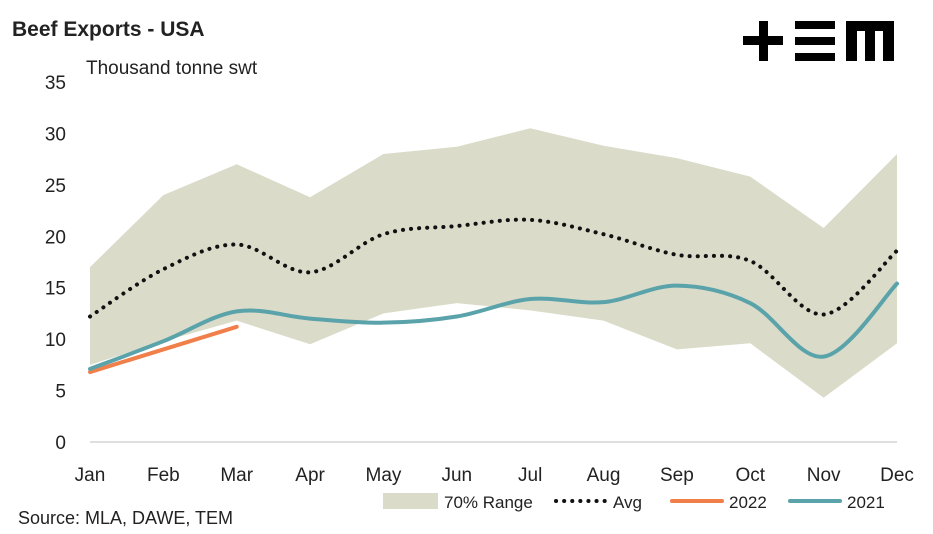 This screenshot has width=933, height=534. What do you see at coordinates (493, 326) in the screenshot?
I see `series-line-2021` at bounding box center [493, 326].